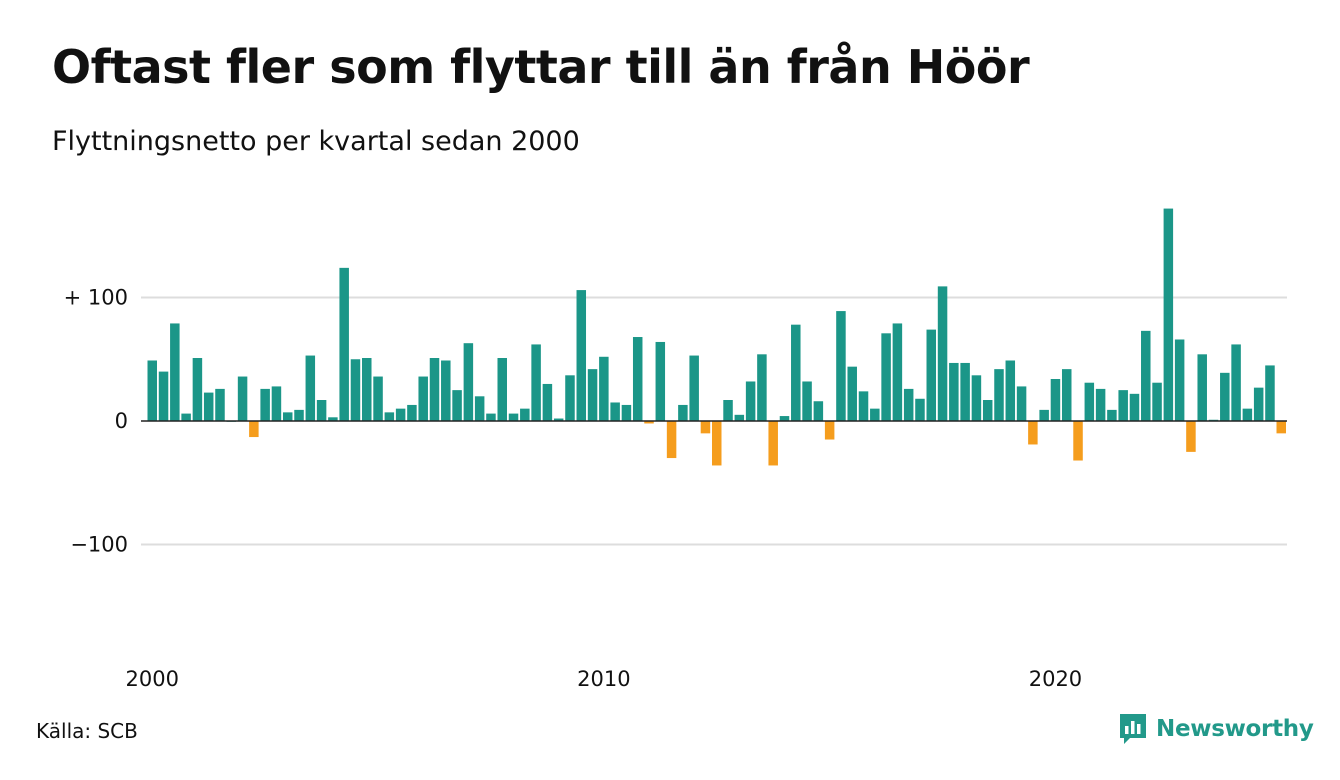 Image resolution: width=1340 pixels, height=780 pixels. I want to click on y-tick-label: −100, so click(99, 545).